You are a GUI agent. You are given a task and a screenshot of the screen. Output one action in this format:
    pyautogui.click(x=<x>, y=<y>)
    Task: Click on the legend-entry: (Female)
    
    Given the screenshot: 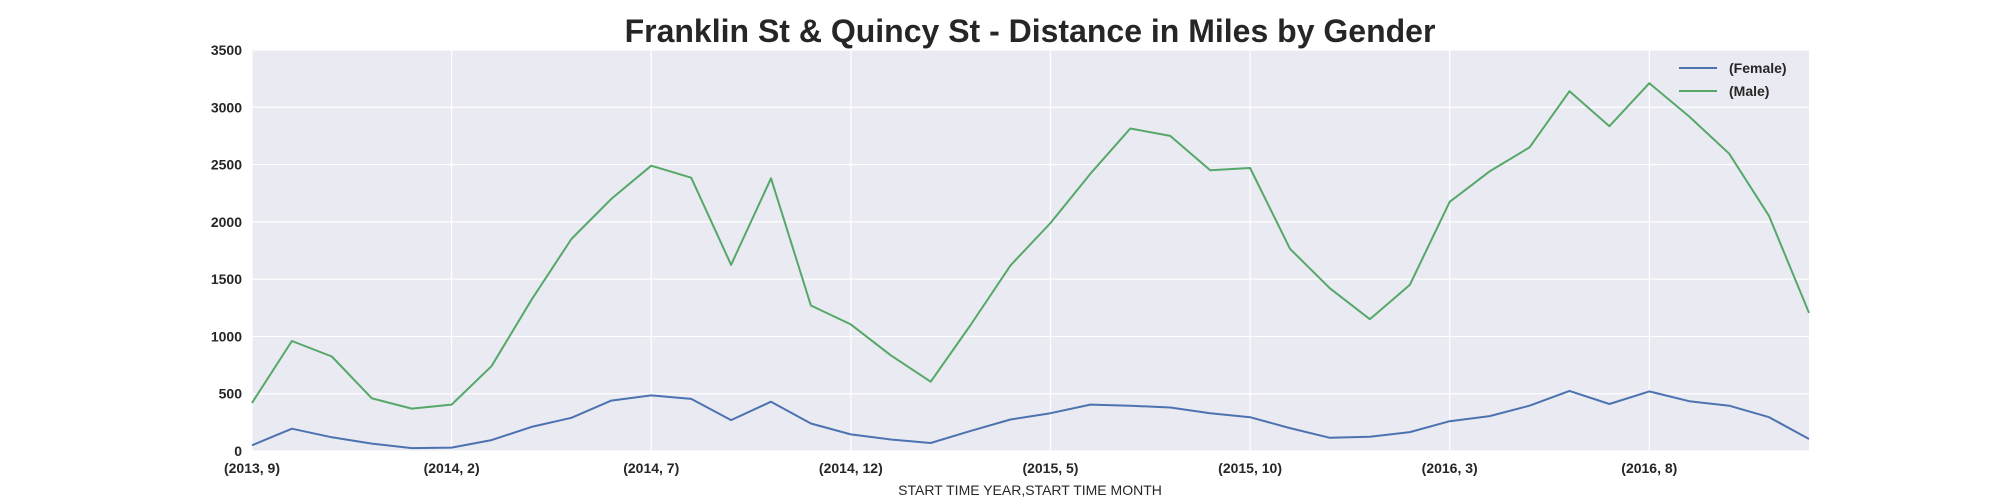 What is the action you would take?
    pyautogui.click(x=1758, y=68)
    